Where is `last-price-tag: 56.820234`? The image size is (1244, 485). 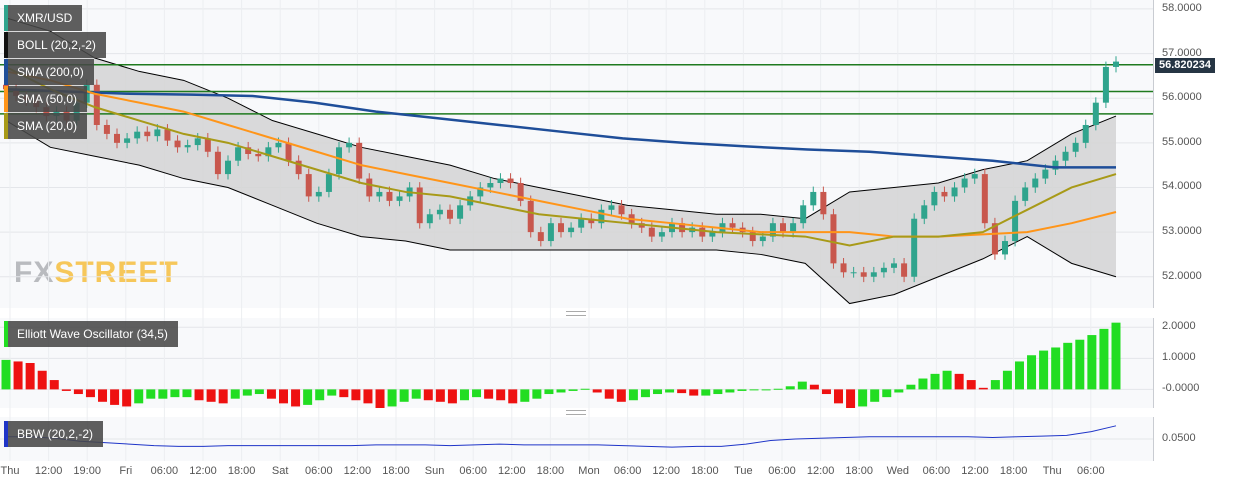
last-price-tag: 56.820234 is located at coordinates (1185, 65).